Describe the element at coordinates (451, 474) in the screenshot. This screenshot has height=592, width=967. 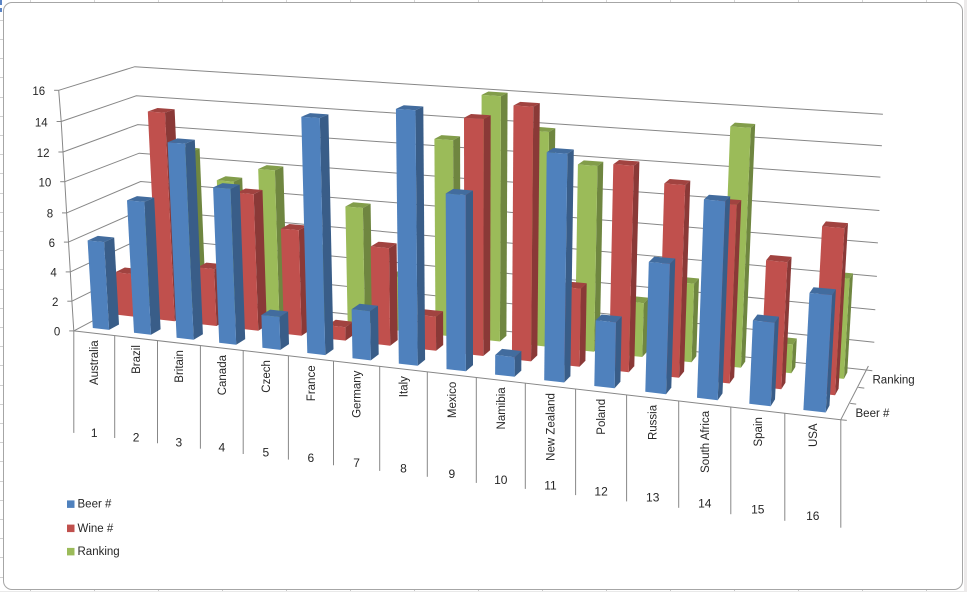
I see `svg-text: 9` at that location.